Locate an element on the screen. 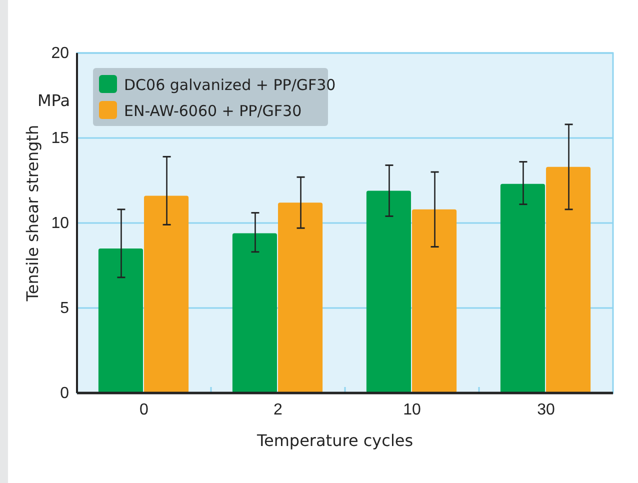 The image size is (638, 483). legend-label: DC06 galvanized + PP/GF30 is located at coordinates (230, 85).